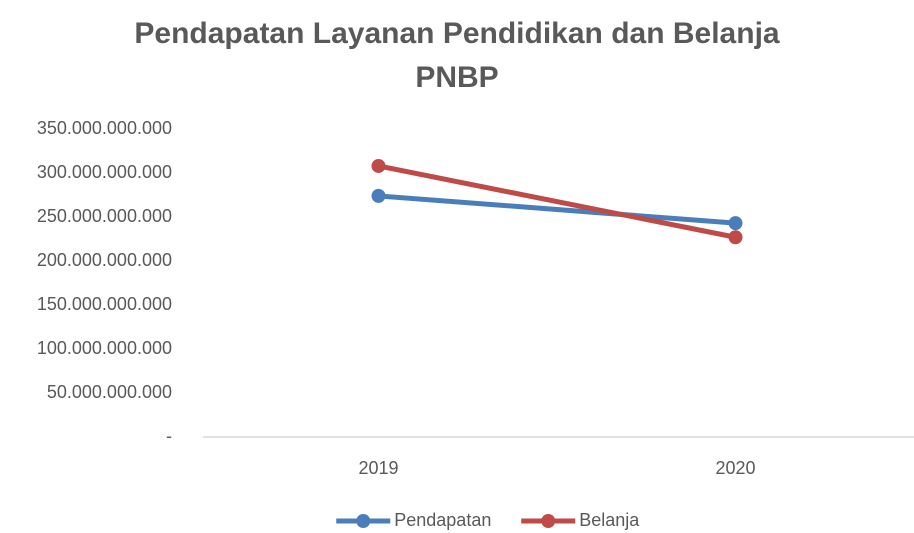 The image size is (914, 533). What do you see at coordinates (735, 468) in the screenshot?
I see `x-tick-label: 2020` at bounding box center [735, 468].